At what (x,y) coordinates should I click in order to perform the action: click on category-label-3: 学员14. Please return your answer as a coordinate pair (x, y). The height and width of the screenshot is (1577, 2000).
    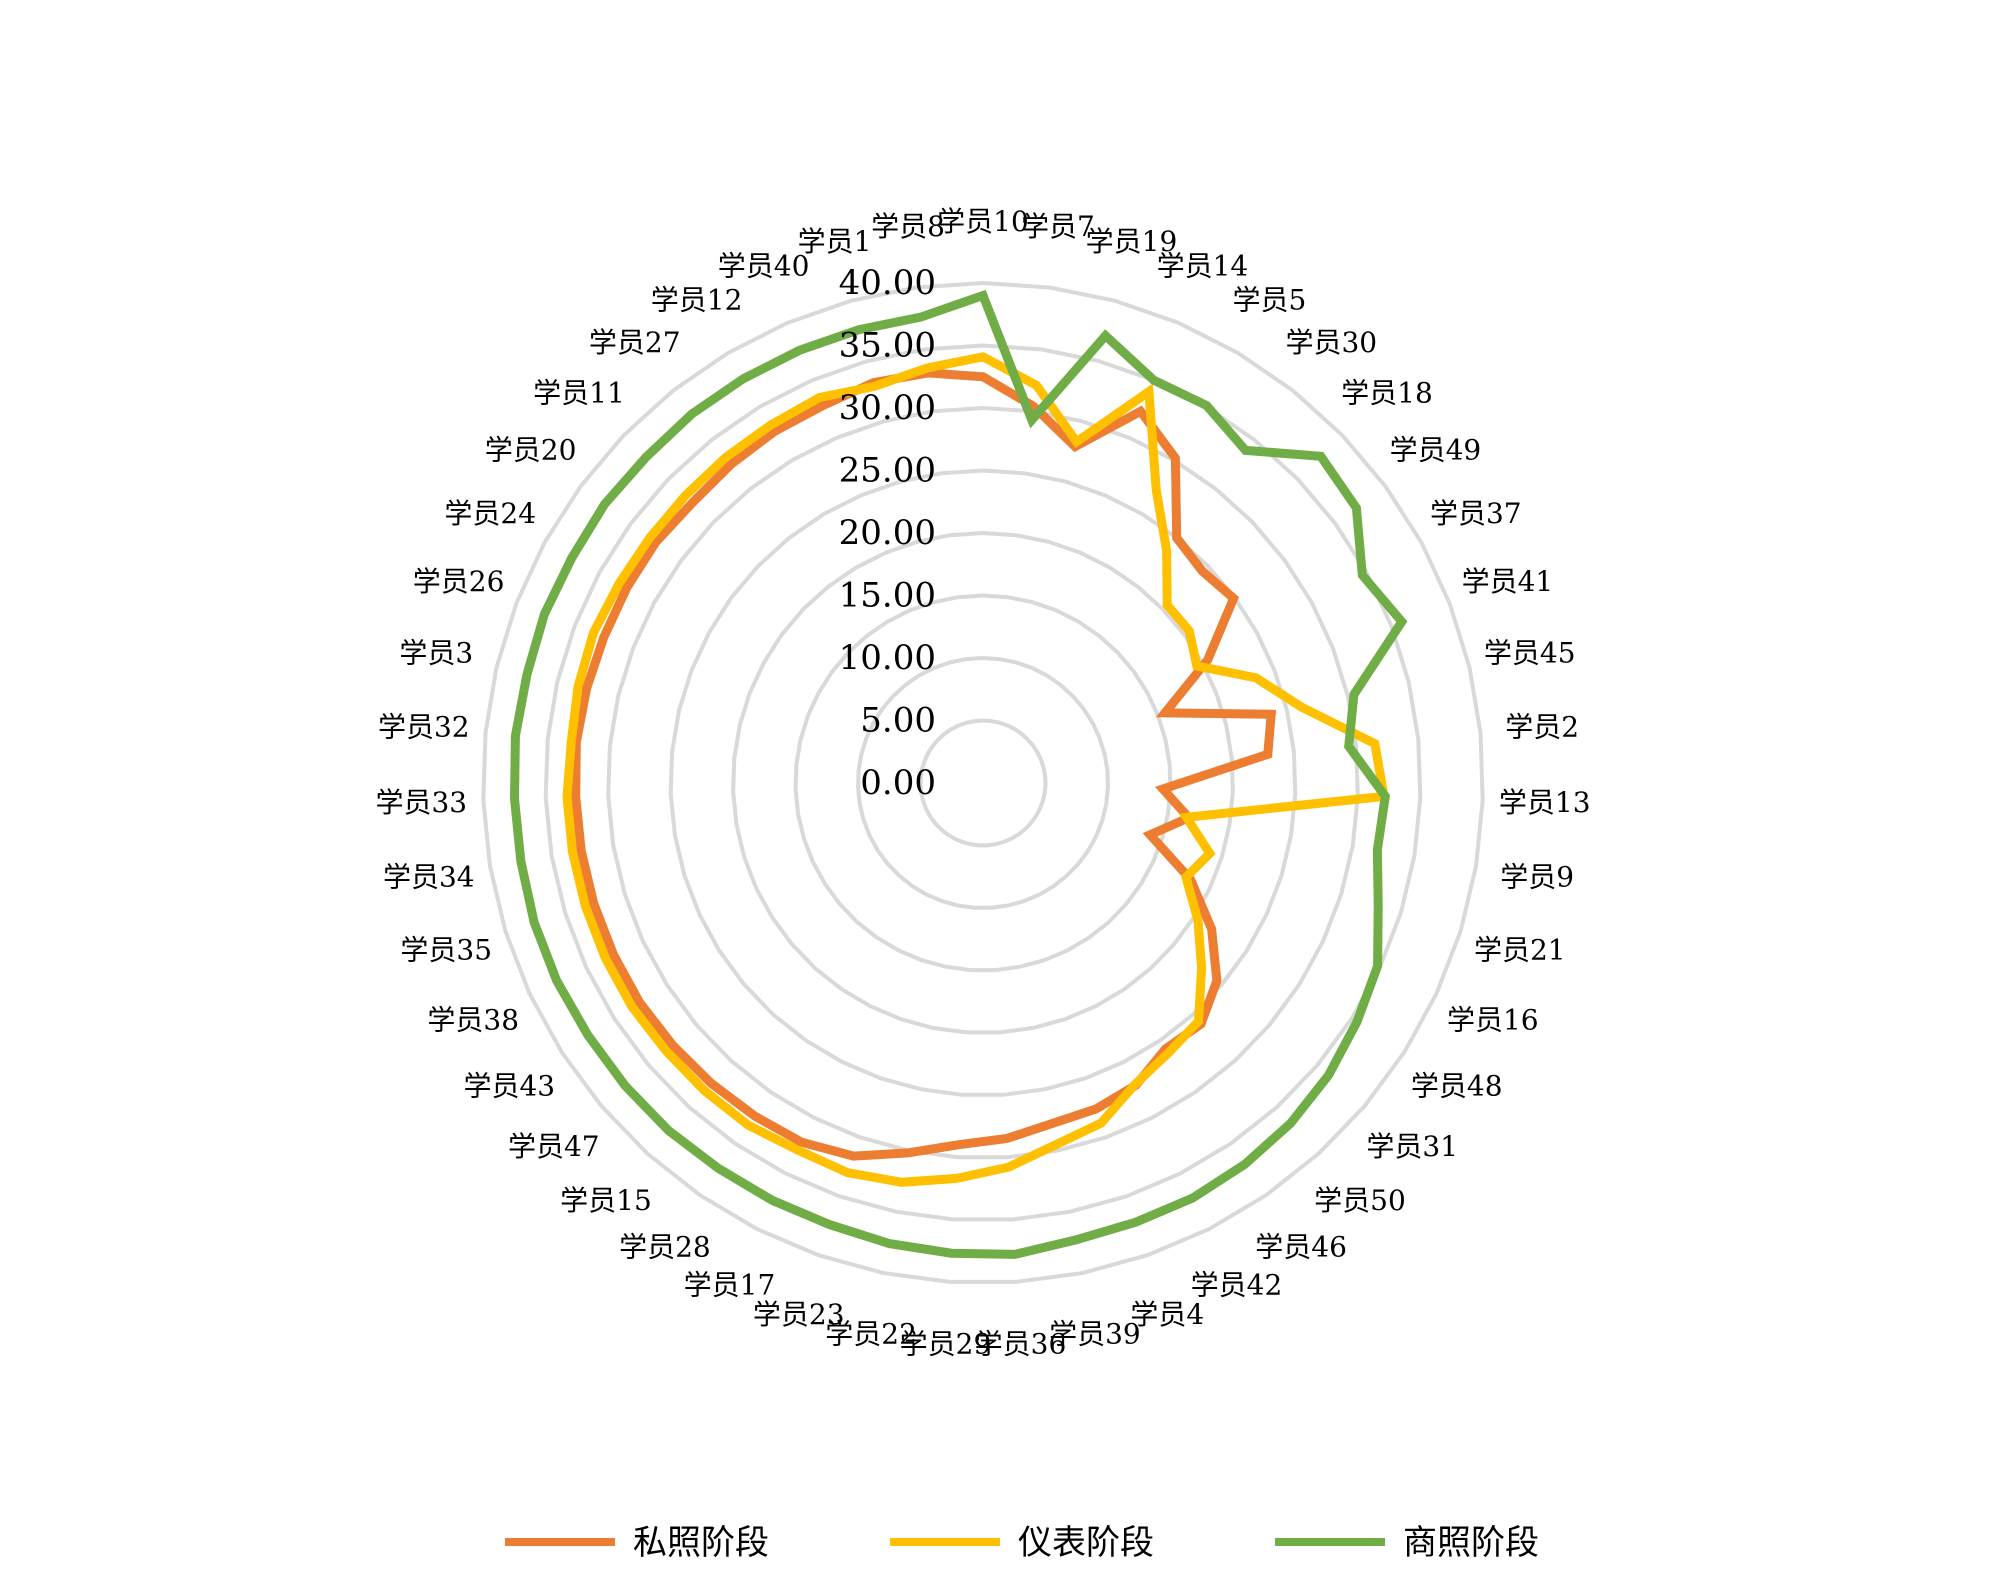
    Looking at the image, I should click on (1203, 266).